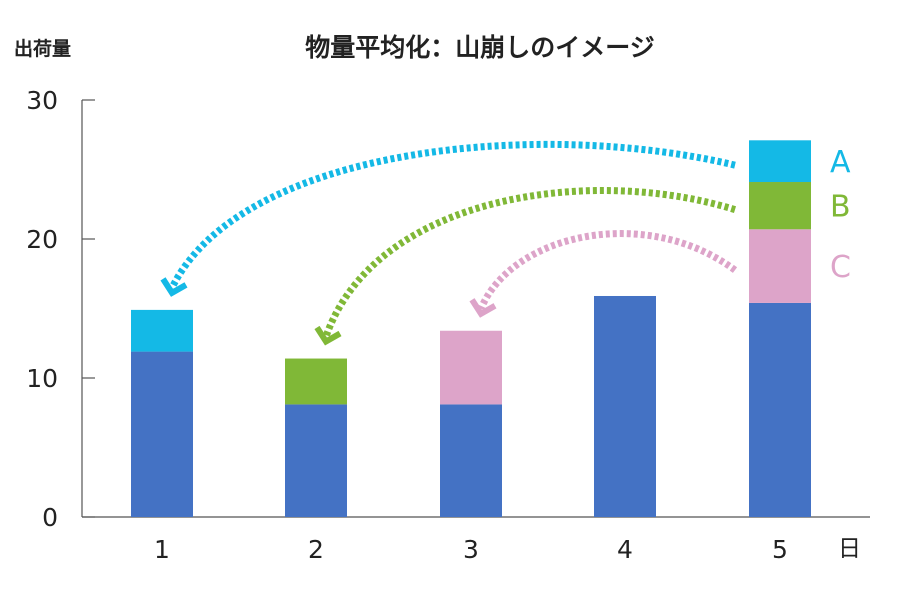  I want to click on chart-title: 物量平均化：山崩しのイメージ, so click(480, 47).